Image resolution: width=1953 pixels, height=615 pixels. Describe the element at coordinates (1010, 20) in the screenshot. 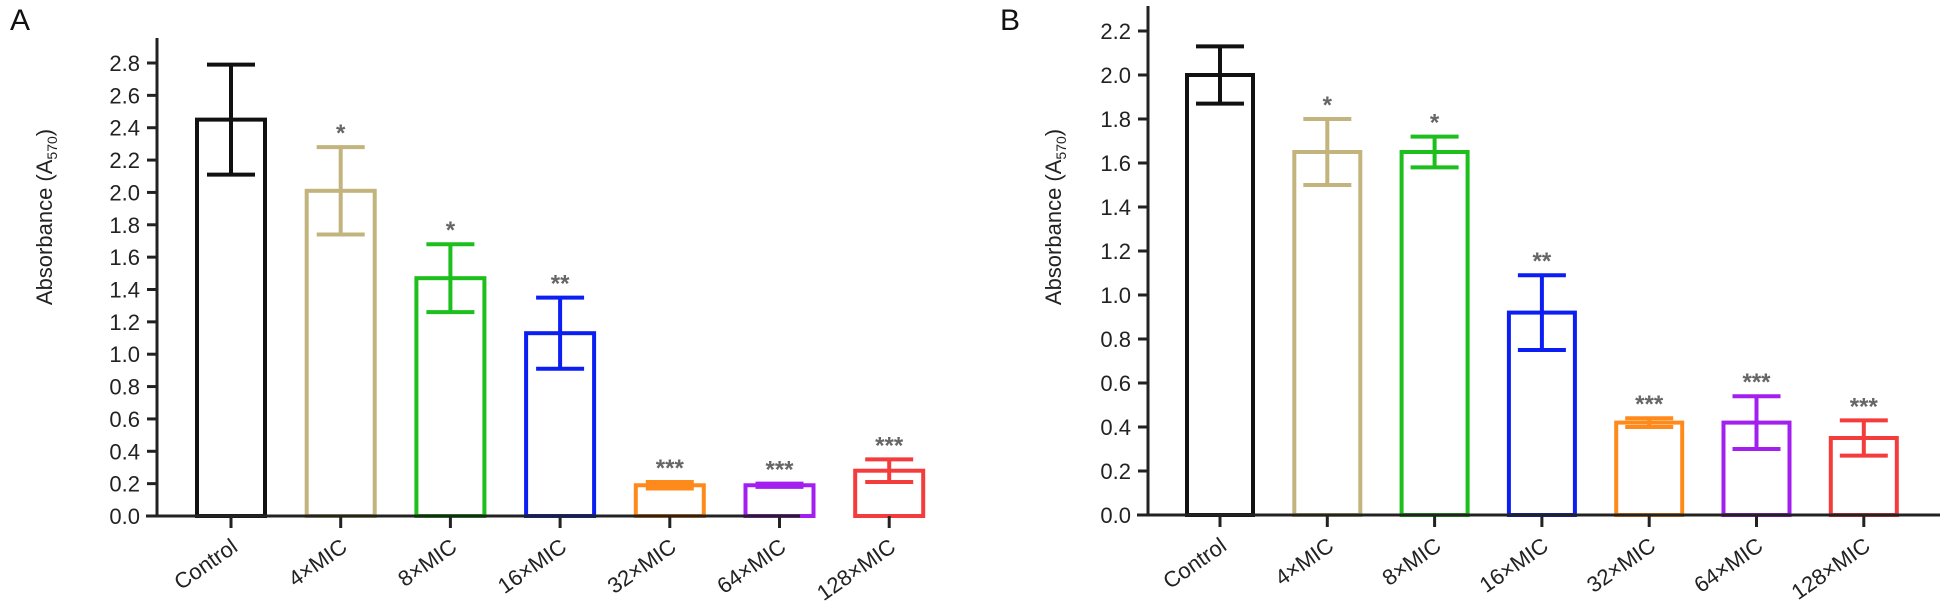

I see `panel-letter-b: B` at that location.